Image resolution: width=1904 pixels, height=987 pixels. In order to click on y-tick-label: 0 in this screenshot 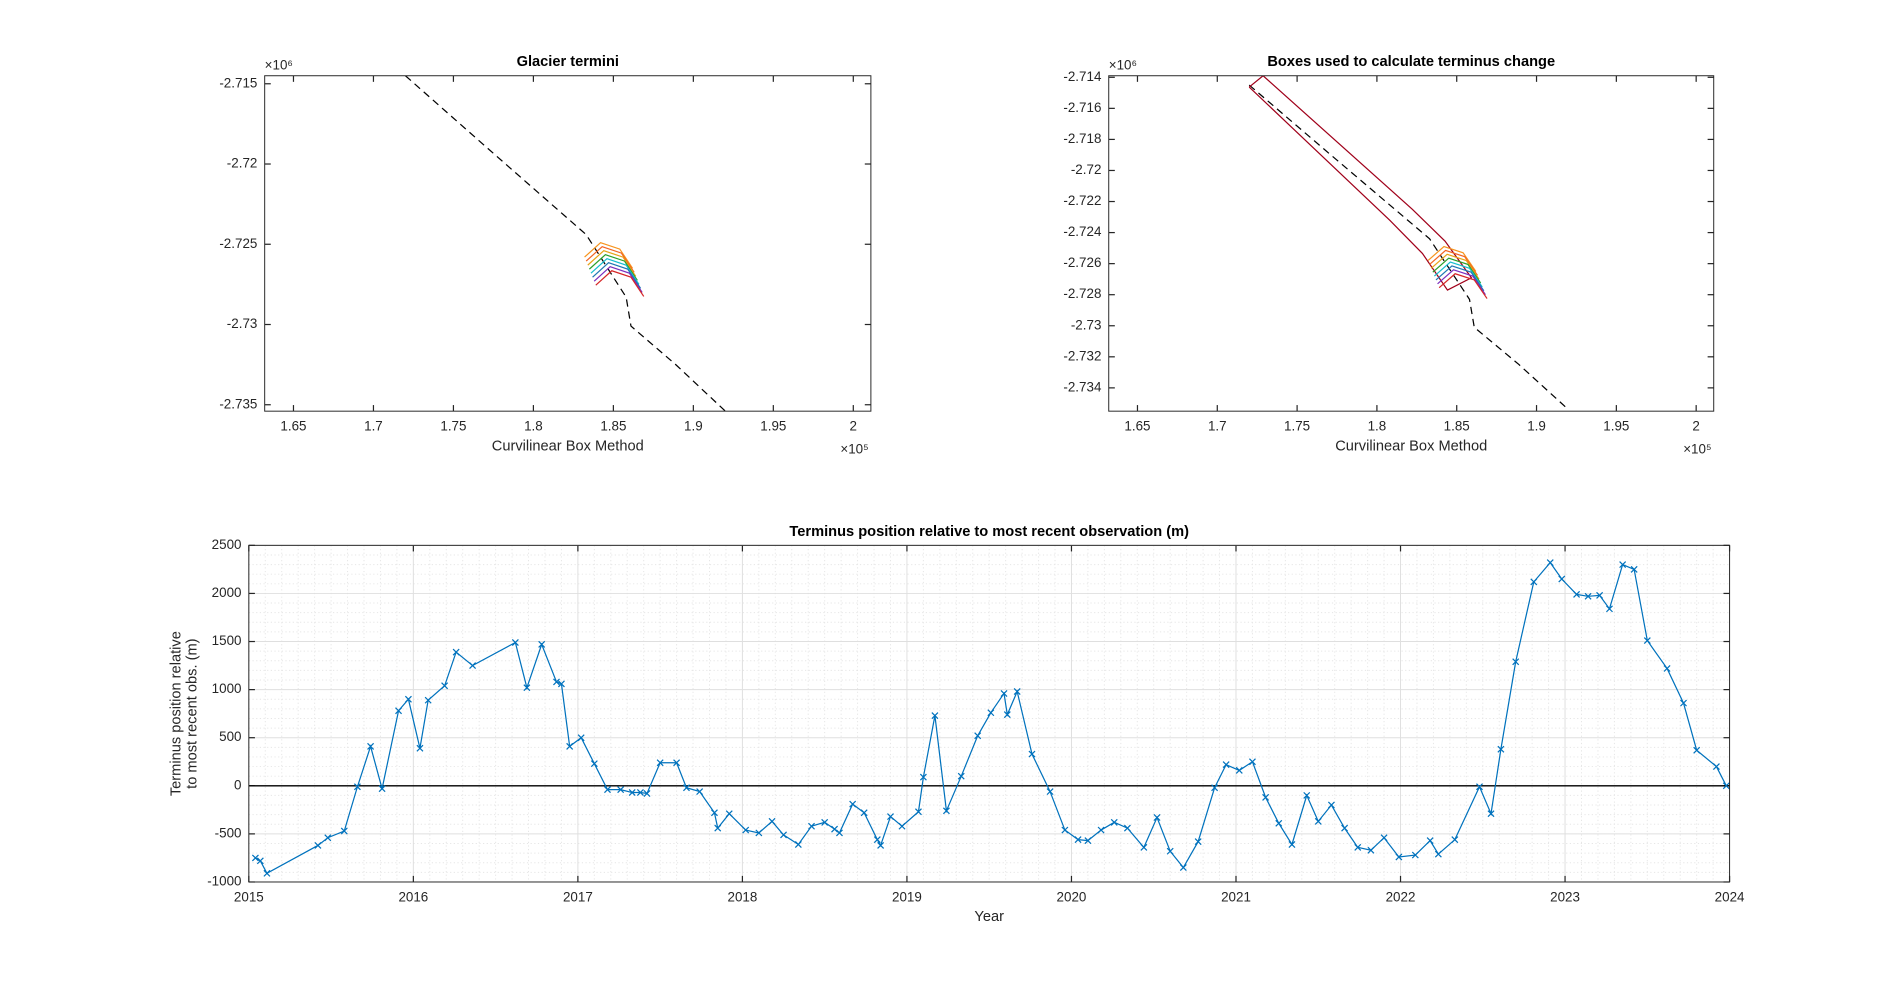, I will do `click(237, 784)`.